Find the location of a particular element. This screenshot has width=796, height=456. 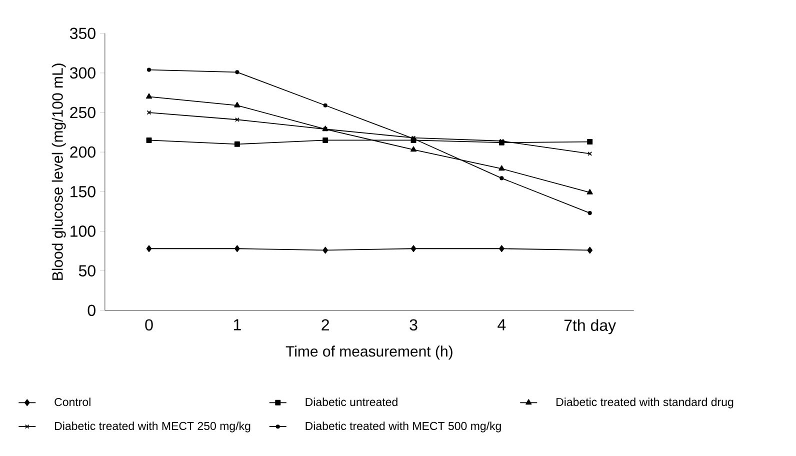

y-tick-label: 200 is located at coordinates (83, 152).